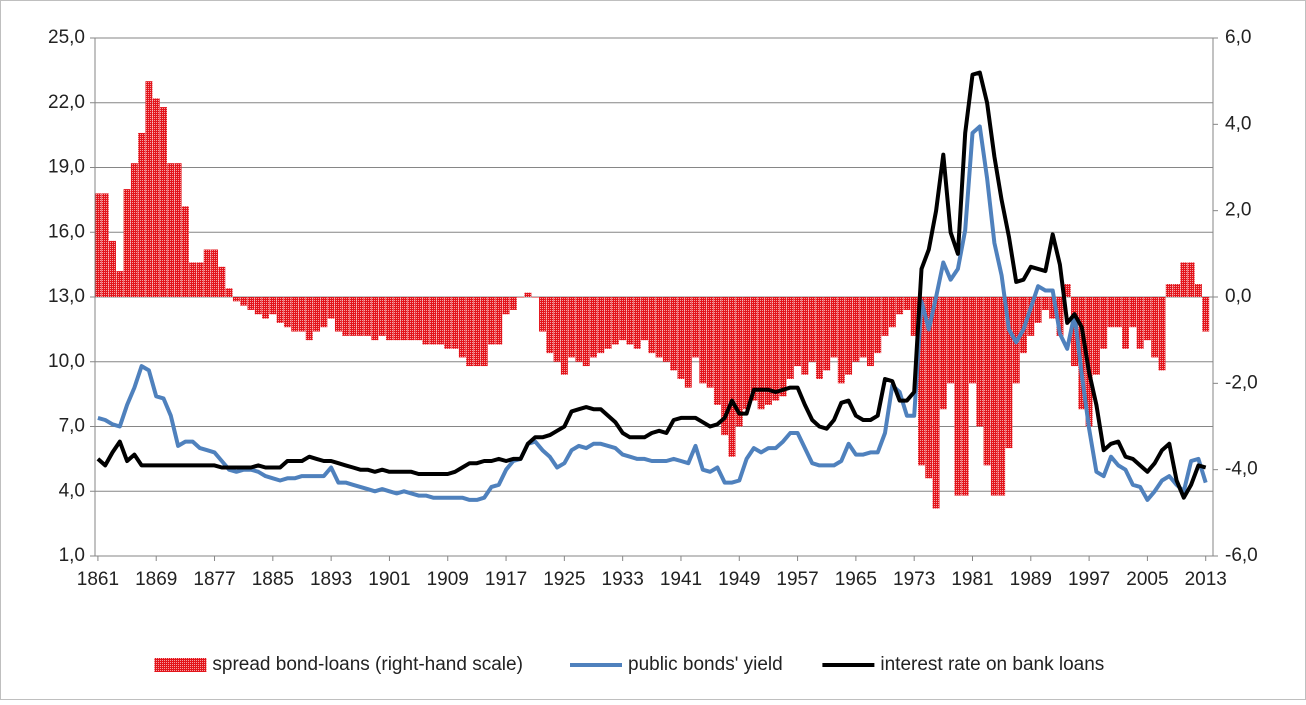 This screenshot has height=705, width=1306. I want to click on x-tick-label: 1869, so click(156, 579).